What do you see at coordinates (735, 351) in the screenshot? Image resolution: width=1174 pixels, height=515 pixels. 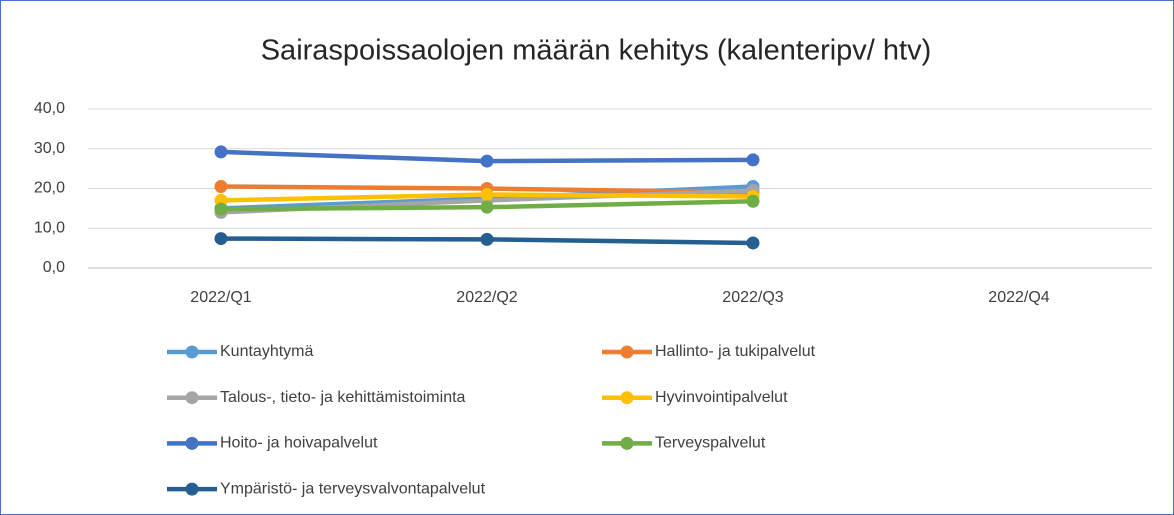 I see `legend-label: Hallinto- ja tukipalvelut` at bounding box center [735, 351].